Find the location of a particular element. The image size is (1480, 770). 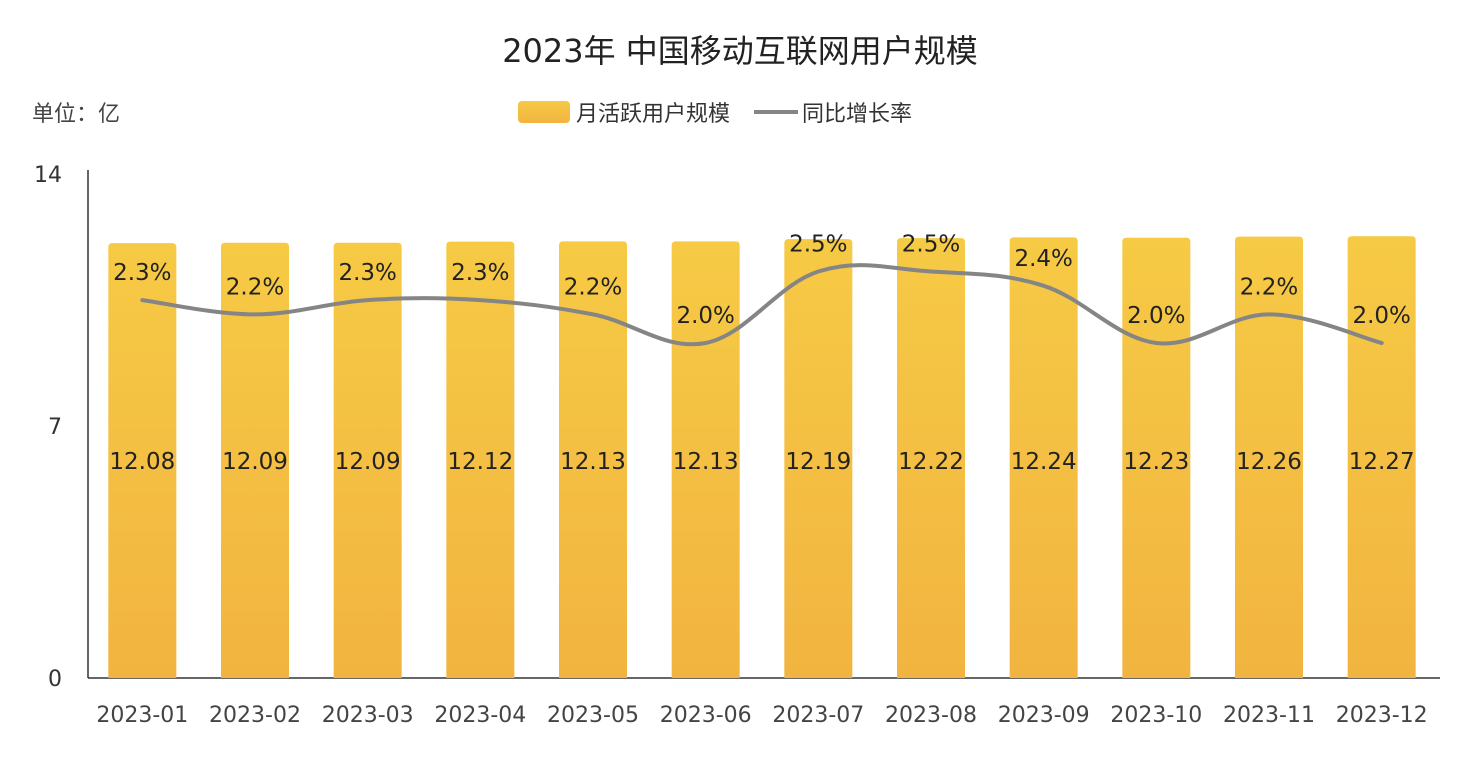

y-tick-label: 7 is located at coordinates (55, 427).